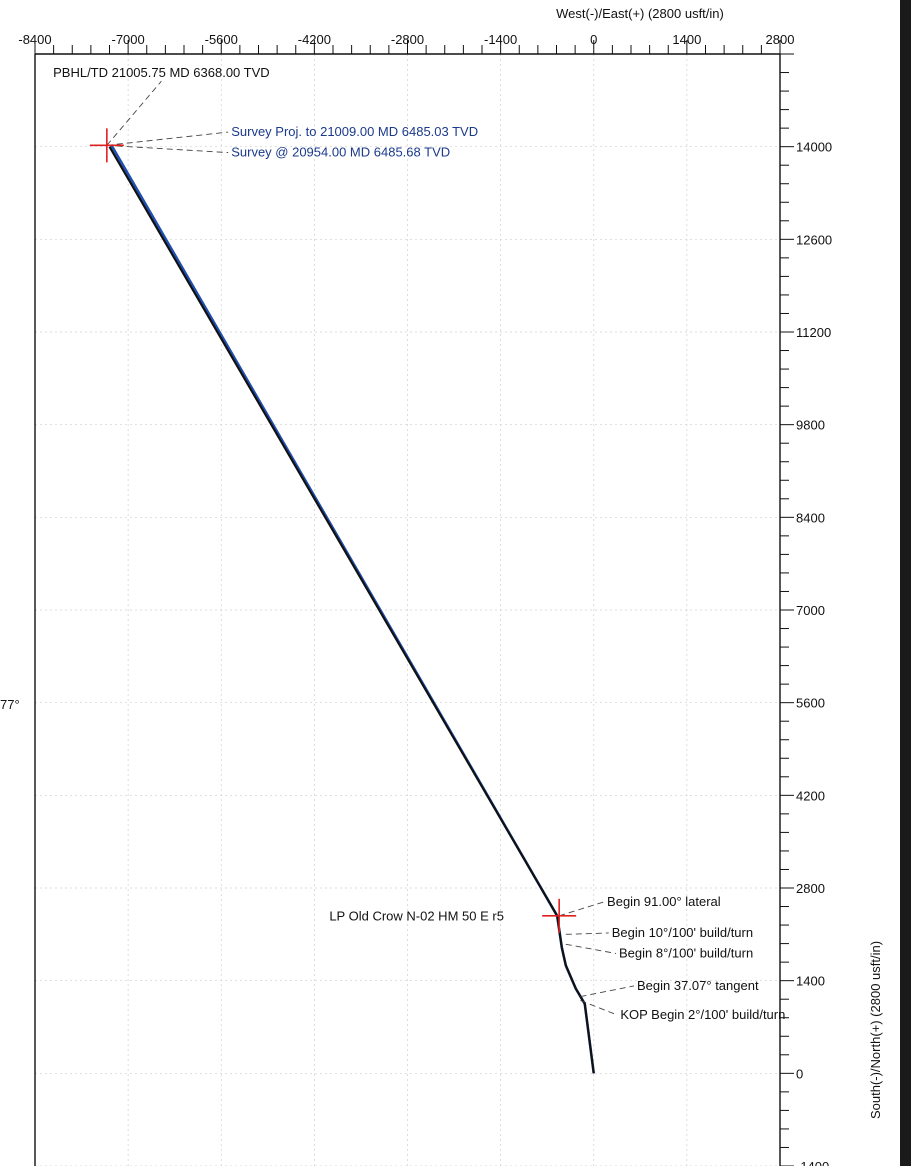 The image size is (911, 1166). I want to click on y-tick-label: 12600, so click(814, 239).